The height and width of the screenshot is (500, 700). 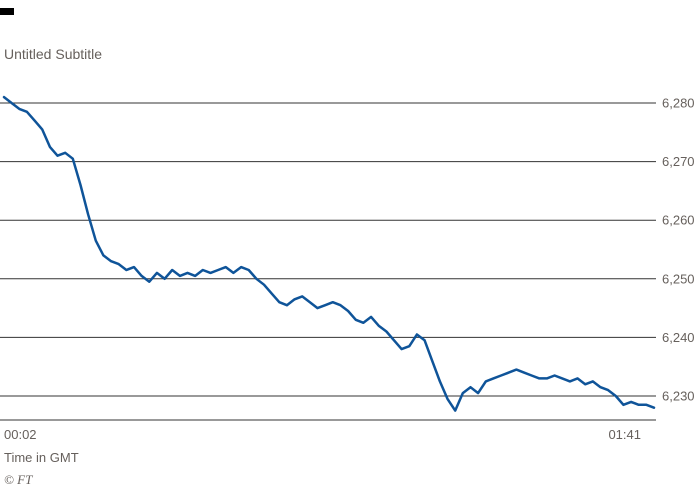 What do you see at coordinates (678, 103) in the screenshot?
I see `y-tick-label: 6,280` at bounding box center [678, 103].